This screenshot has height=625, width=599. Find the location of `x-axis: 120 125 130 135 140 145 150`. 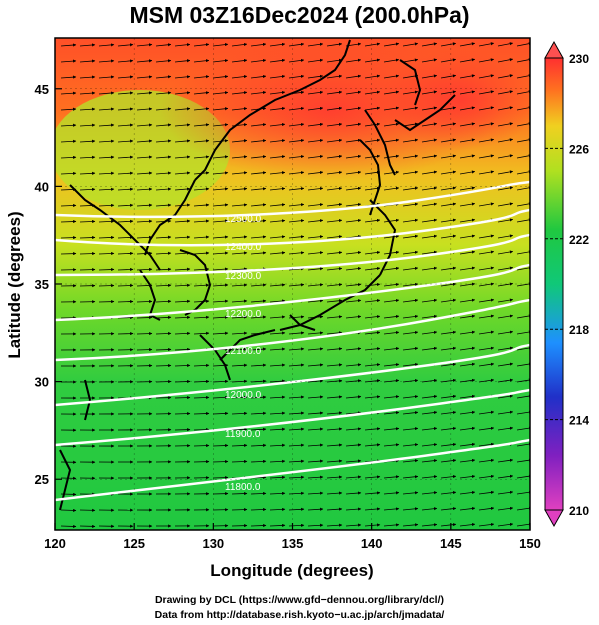

x-axis: 120 125 130 135 140 145 150 is located at coordinates (292, 537).